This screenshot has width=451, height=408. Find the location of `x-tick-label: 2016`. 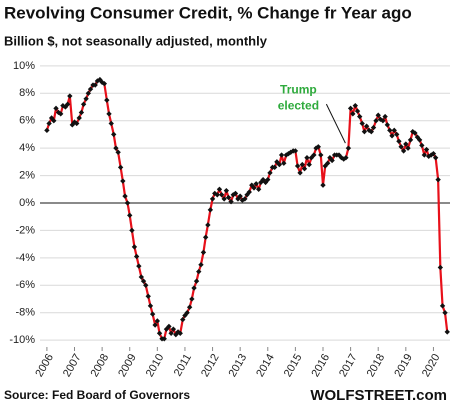

x-tick-label: 2016 is located at coordinates (320, 365).